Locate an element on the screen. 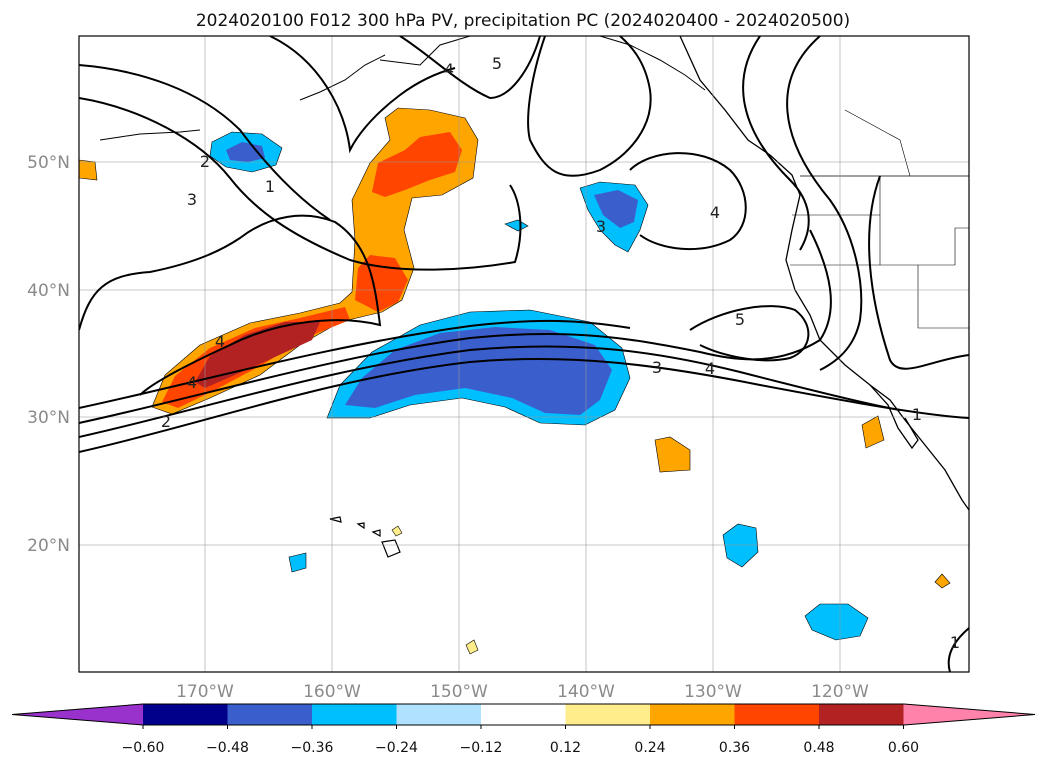  pv-contour-se-corner is located at coordinates (958, 649).